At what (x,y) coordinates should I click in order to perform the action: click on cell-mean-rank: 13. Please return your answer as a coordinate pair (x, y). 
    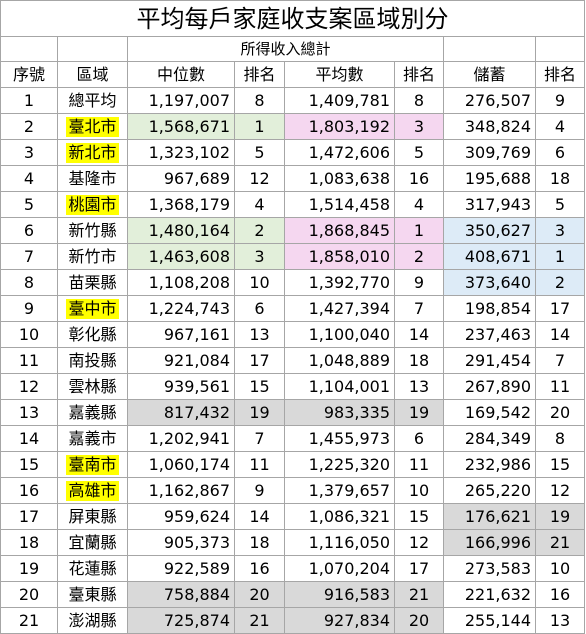
    Looking at the image, I should click on (419, 386).